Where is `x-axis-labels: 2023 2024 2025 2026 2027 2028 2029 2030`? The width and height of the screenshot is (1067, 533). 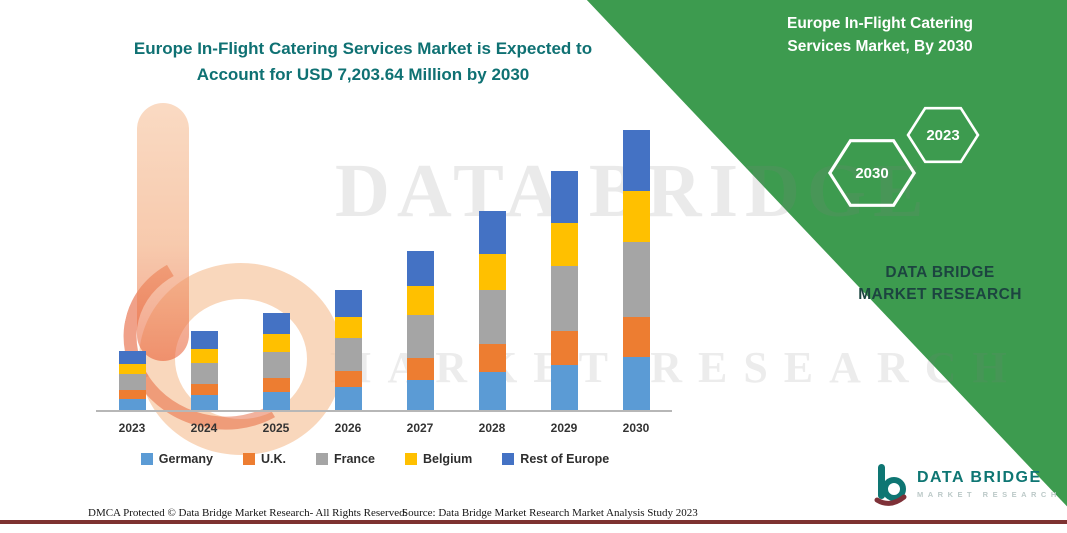
x-axis-labels: 2023 2024 2025 2026 2027 2028 2029 2030 is located at coordinates (384, 428).